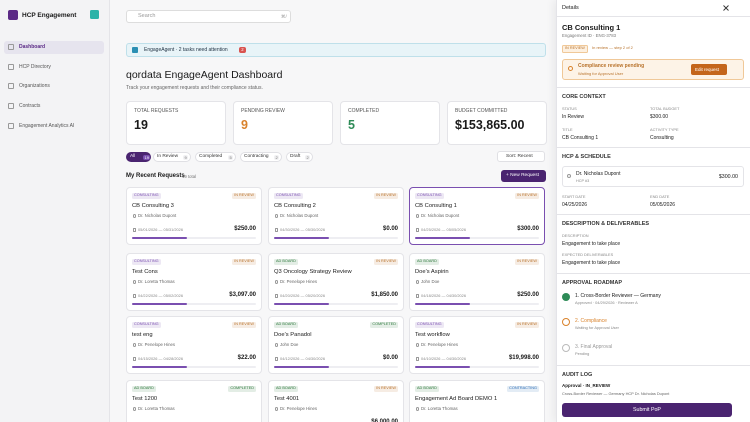  What do you see at coordinates (186, 157) in the screenshot?
I see `filter-count: 9` at bounding box center [186, 157].